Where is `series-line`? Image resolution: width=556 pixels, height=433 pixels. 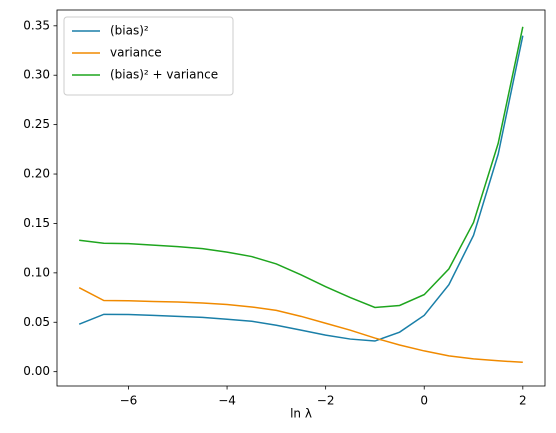
series-line is located at coordinates (300, 325).